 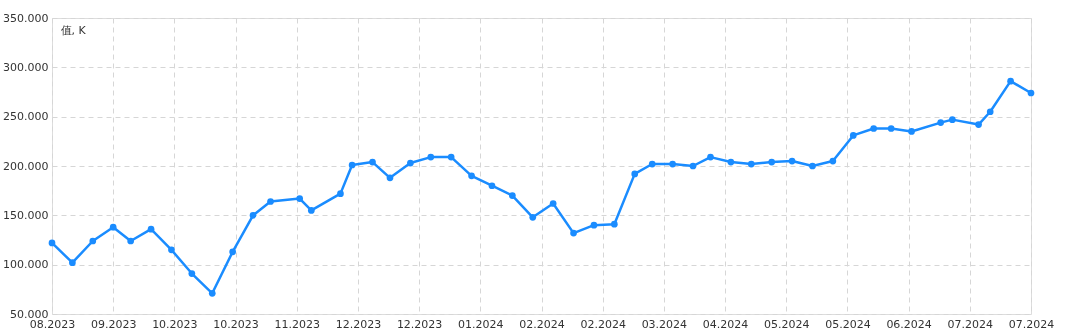 I want to click on y-axis-title: 值, K, so click(x=73, y=30).